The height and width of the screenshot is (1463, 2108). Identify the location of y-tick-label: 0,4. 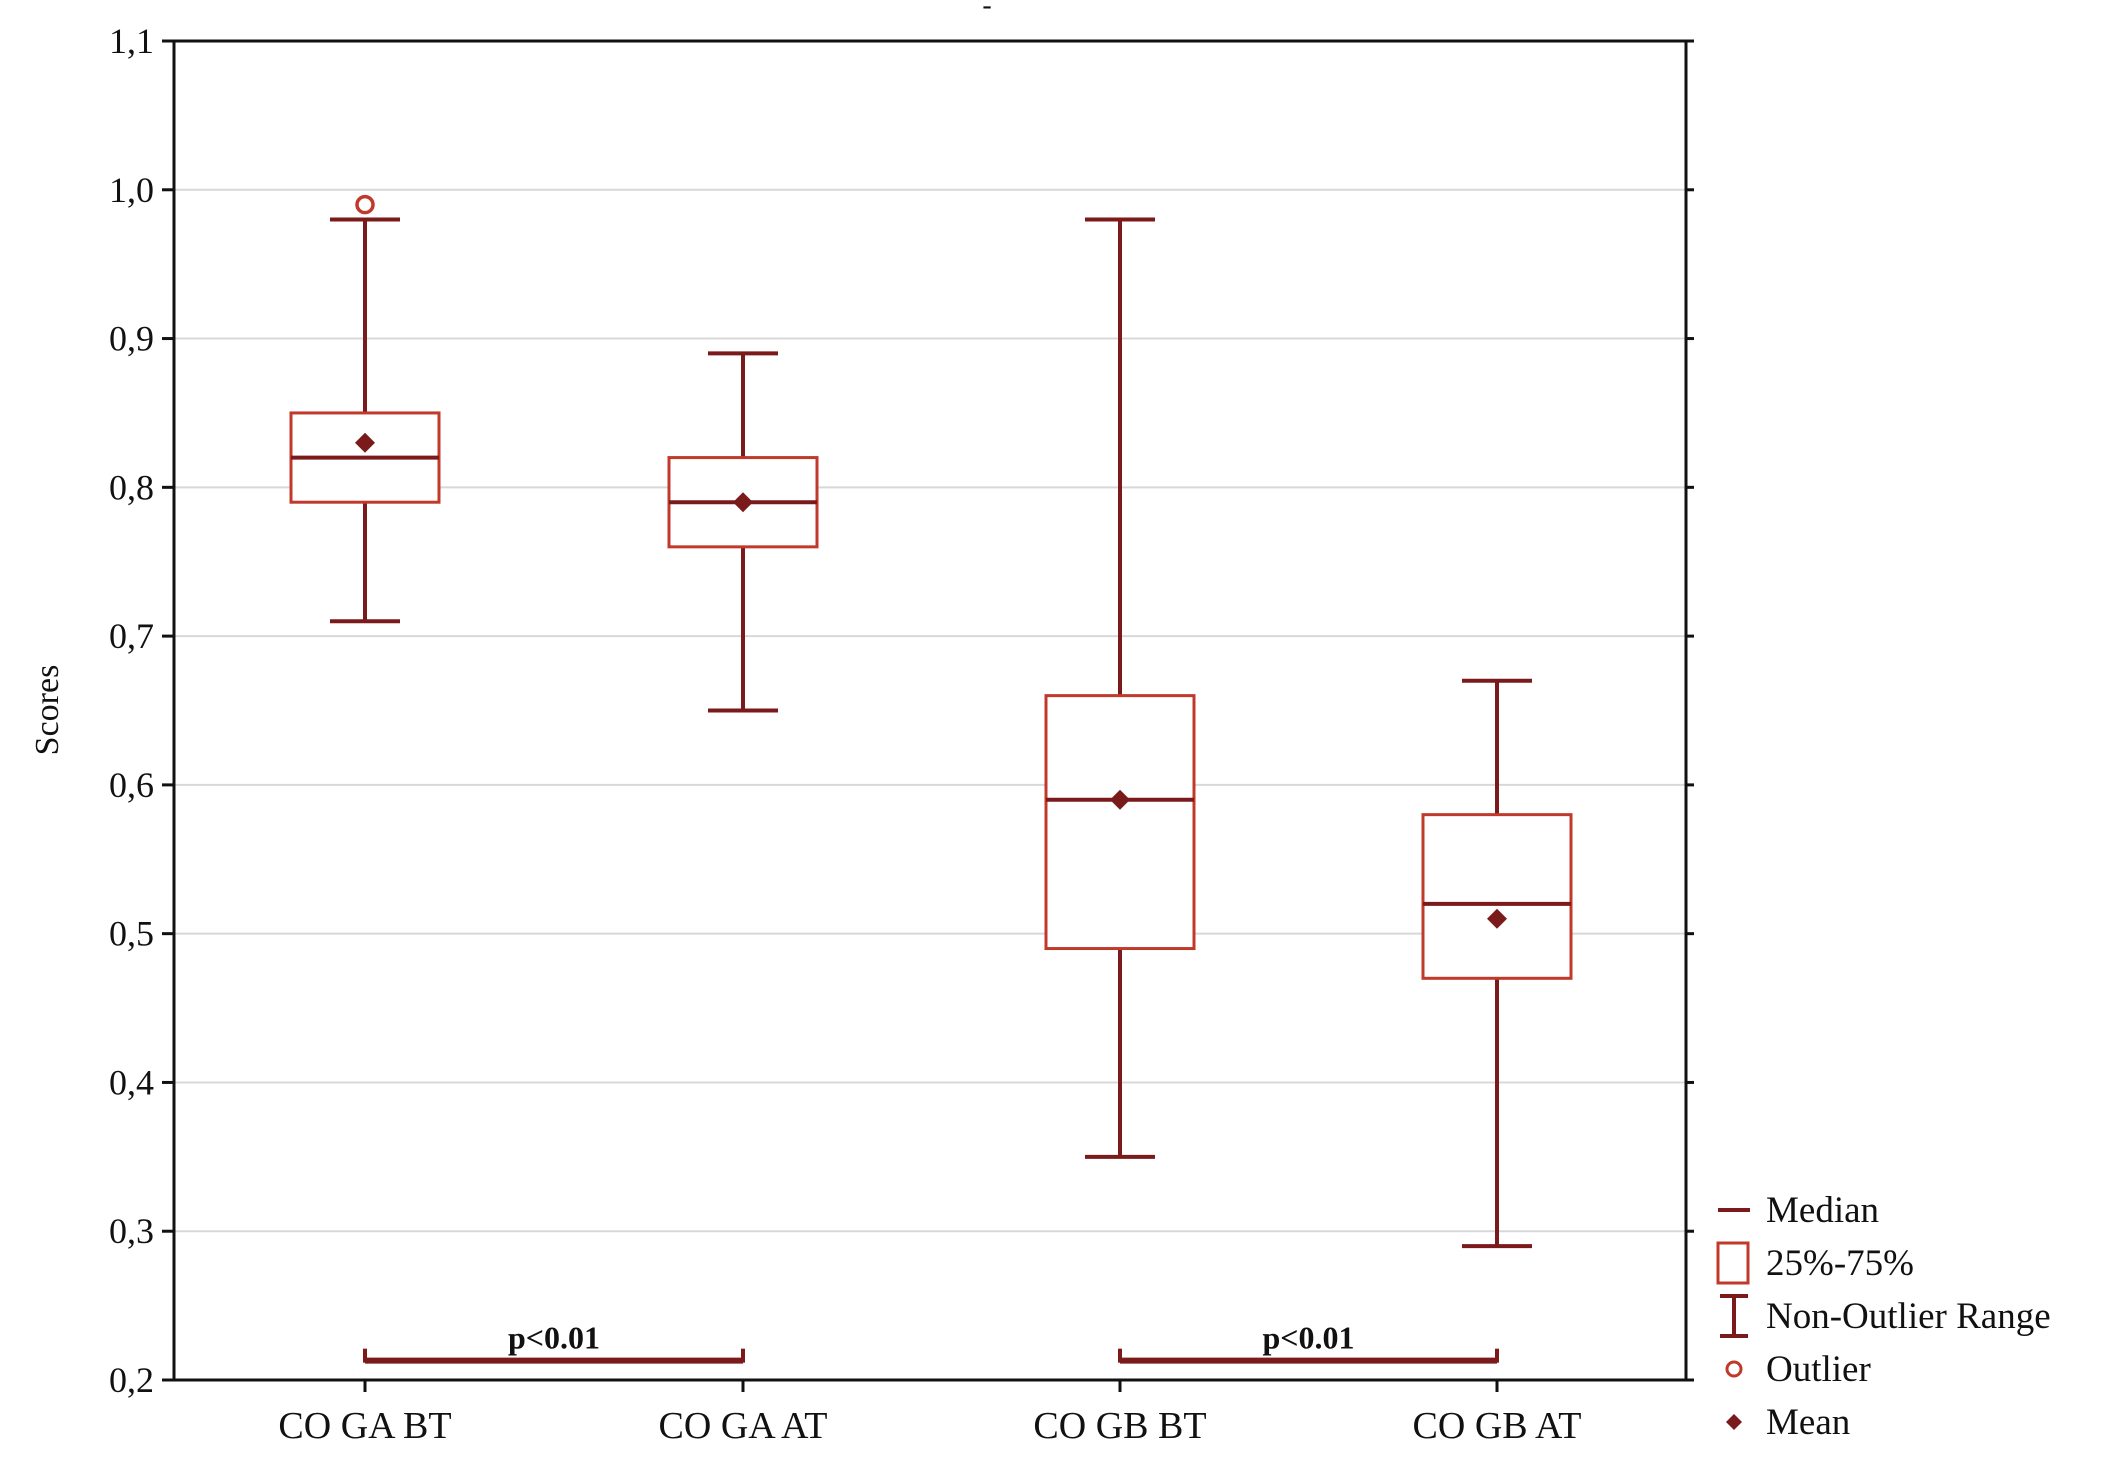
(131, 1082).